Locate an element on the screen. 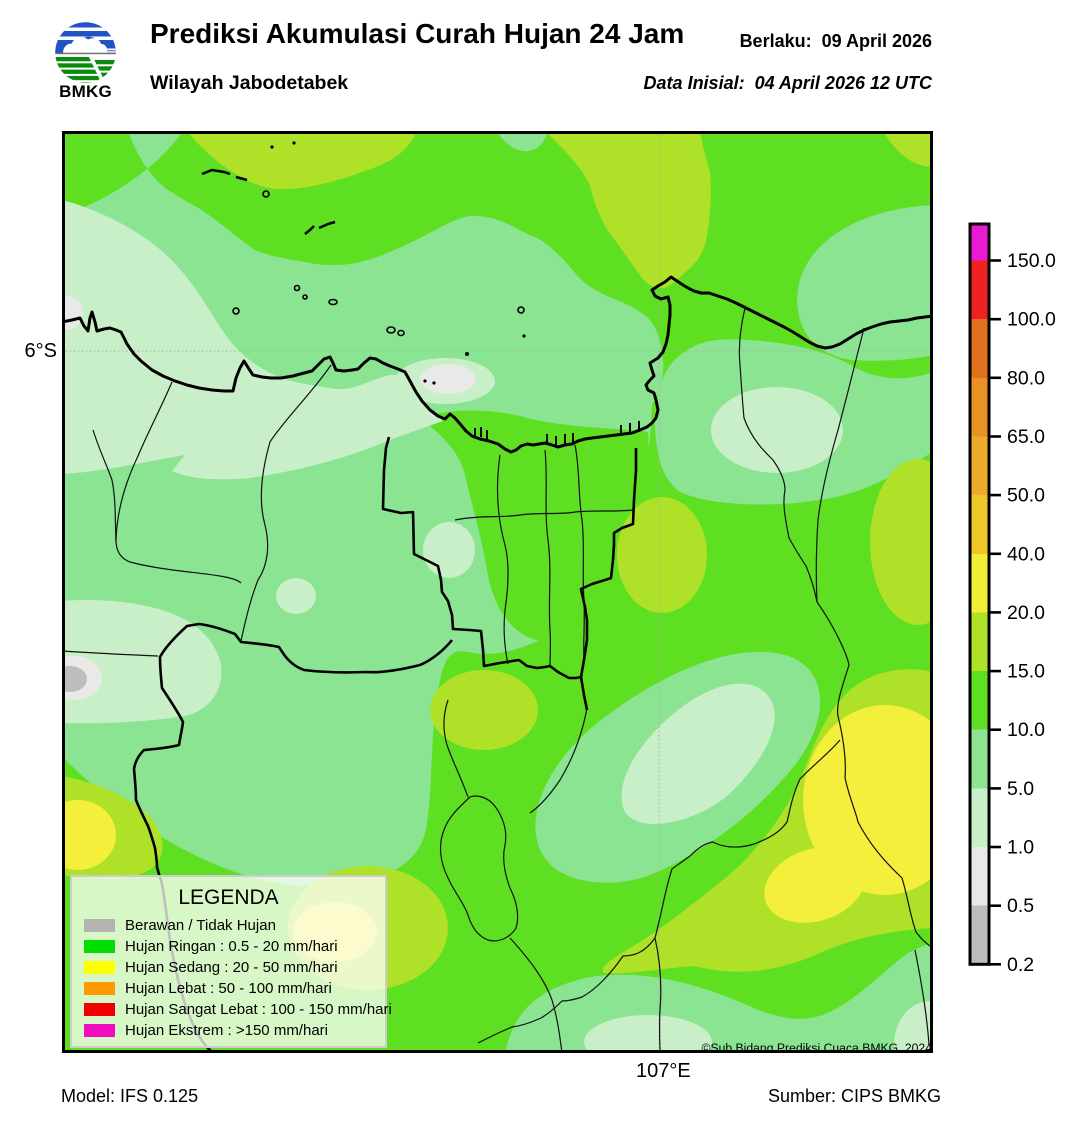 The height and width of the screenshot is (1128, 1081). svg-text: 100.0 is located at coordinates (1031, 320).